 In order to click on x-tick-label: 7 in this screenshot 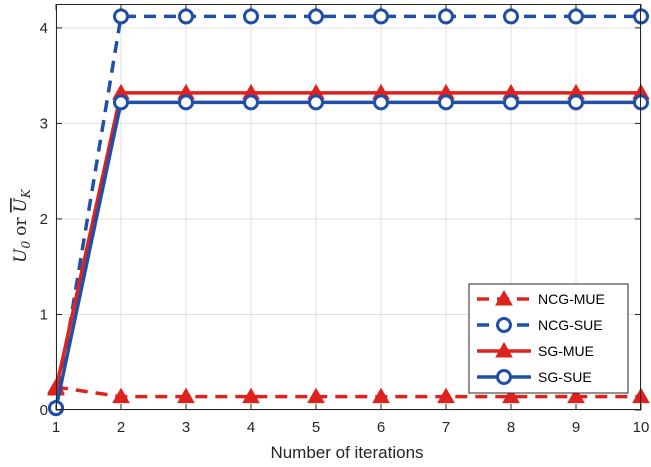, I will do `click(446, 427)`.